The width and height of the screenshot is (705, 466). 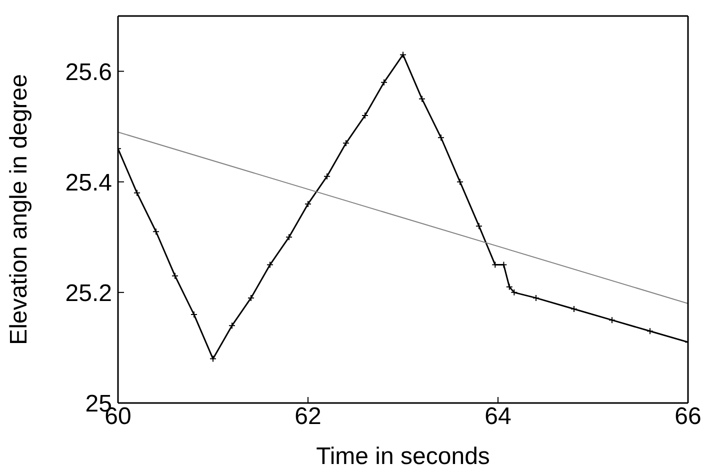 I want to click on y-tick-label: 25.4, so click(x=88, y=182).